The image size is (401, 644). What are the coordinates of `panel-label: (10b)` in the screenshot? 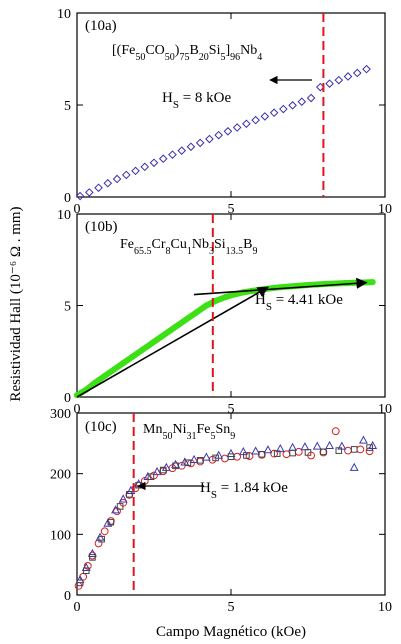 It's located at (101, 227).